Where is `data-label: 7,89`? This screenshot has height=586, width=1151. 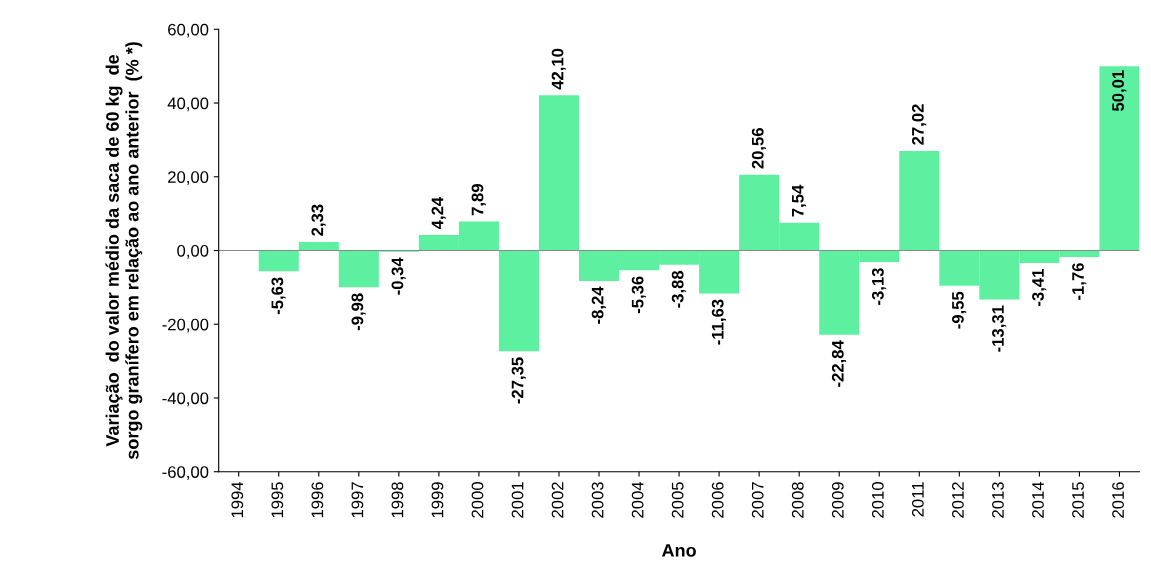
data-label: 7,89 is located at coordinates (478, 200).